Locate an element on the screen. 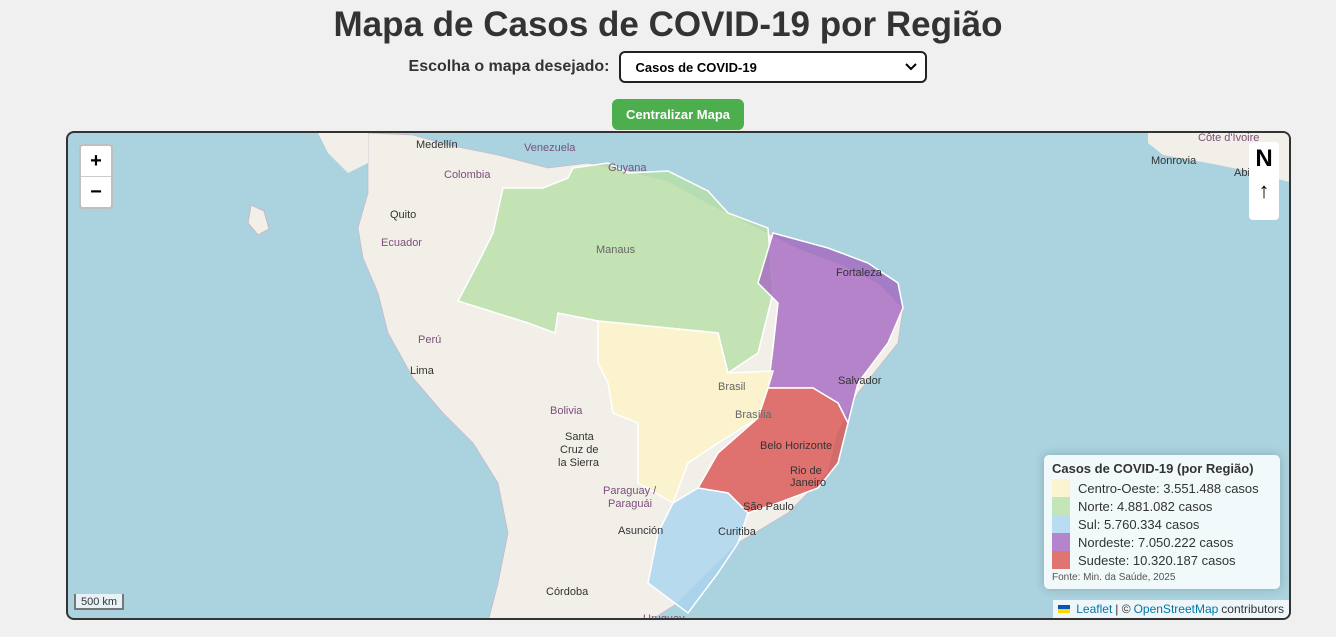 The width and height of the screenshot is (1336, 637). legend-label: Sudeste: 10.320.187 casos is located at coordinates (1157, 560).